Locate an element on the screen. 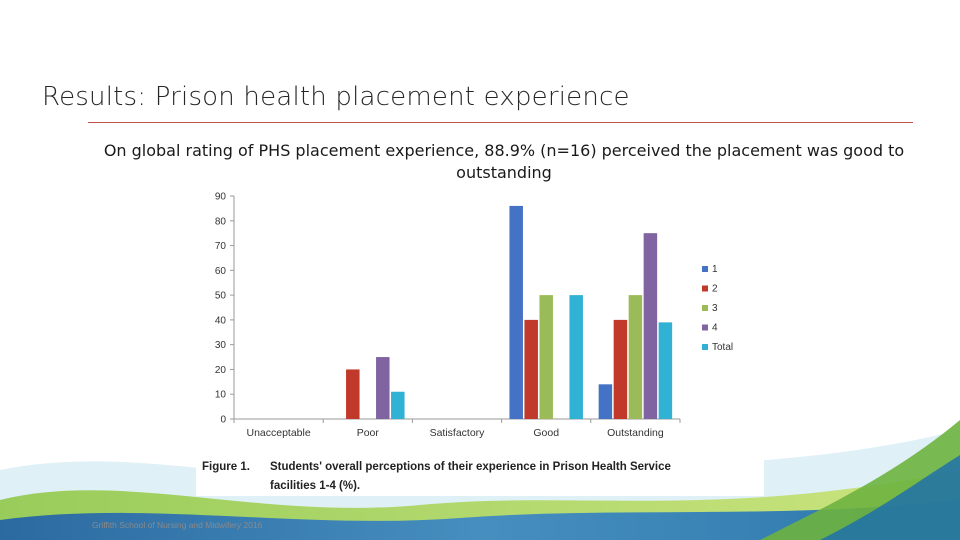 This screenshot has width=960, height=540. x-tick-label: Good is located at coordinates (546, 433).